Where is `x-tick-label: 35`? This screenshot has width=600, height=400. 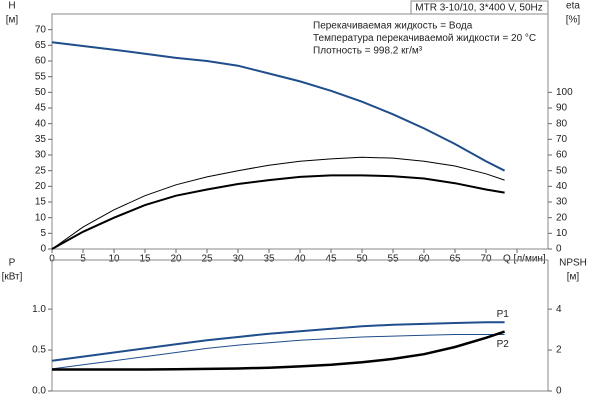 x-tick-label: 35 is located at coordinates (269, 259).